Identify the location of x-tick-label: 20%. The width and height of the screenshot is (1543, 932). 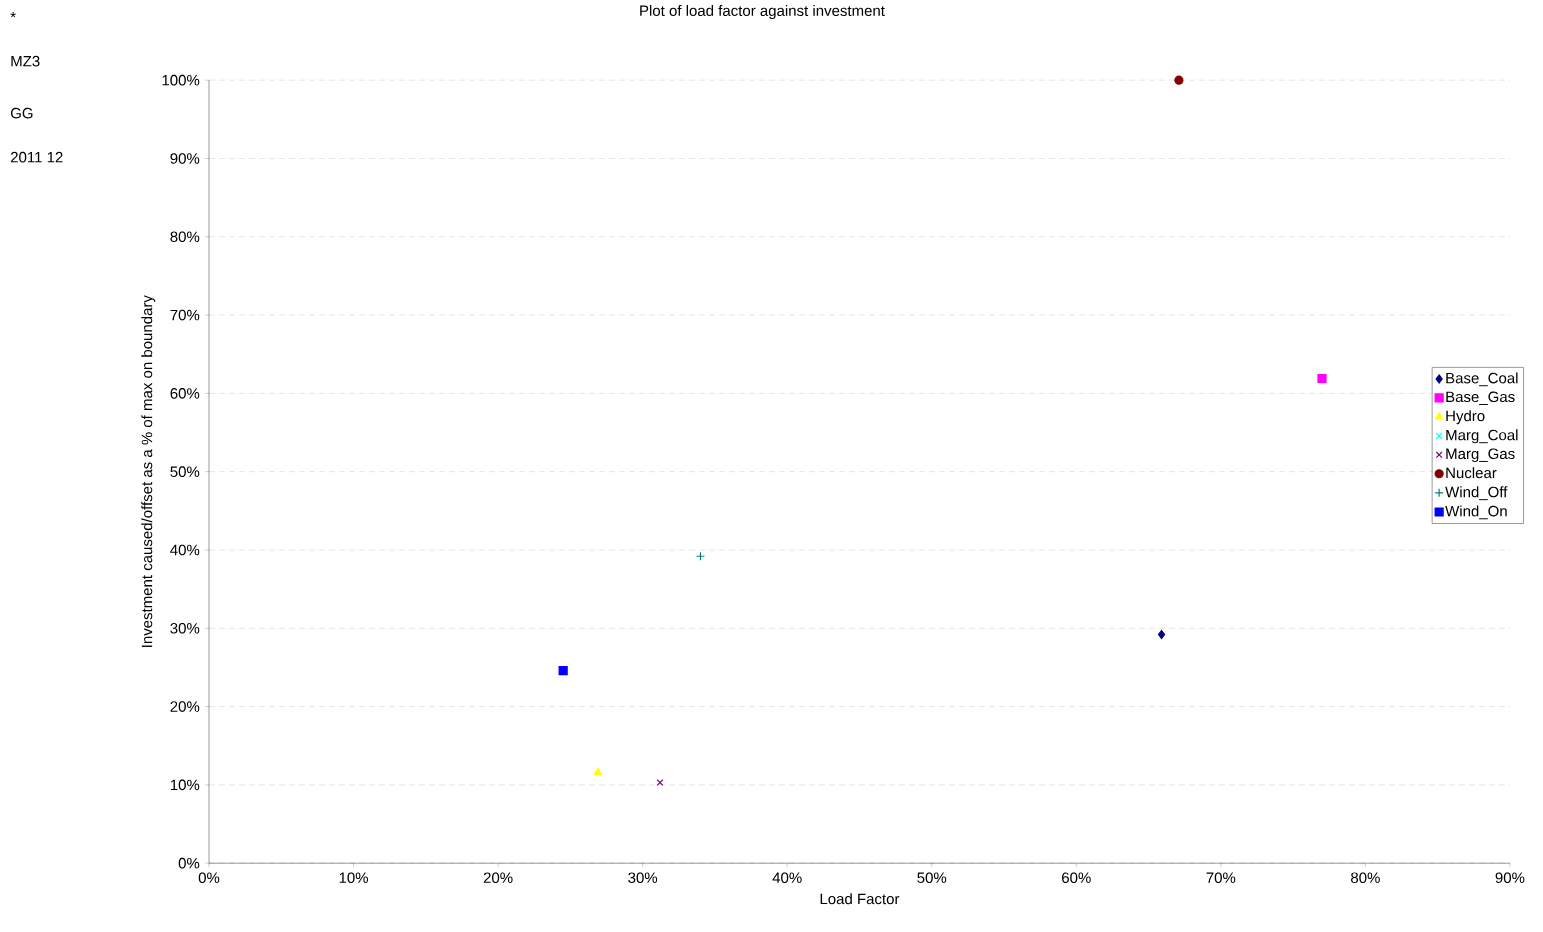
(498, 877).